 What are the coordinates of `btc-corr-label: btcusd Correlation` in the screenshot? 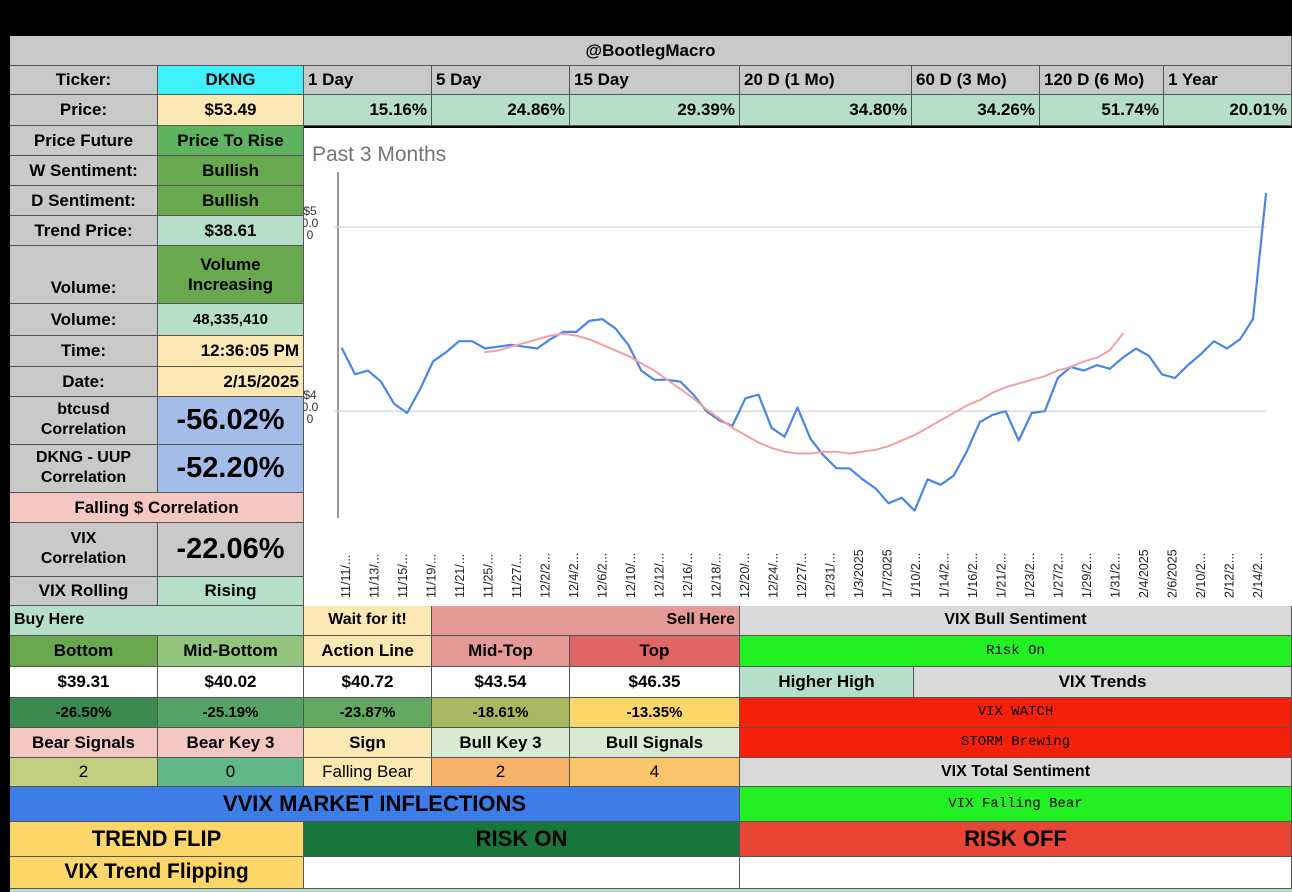 It's located at (84, 421).